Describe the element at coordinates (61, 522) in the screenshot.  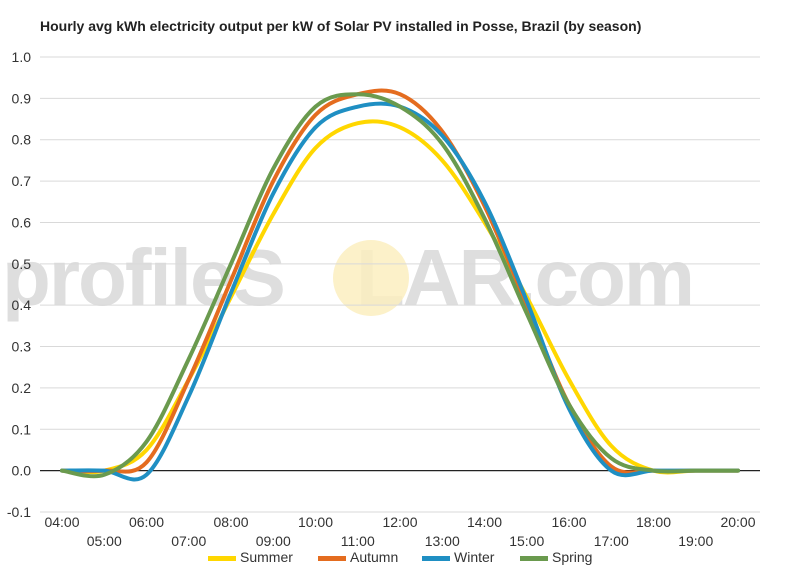
I see `x-tick-label: 04:00` at that location.